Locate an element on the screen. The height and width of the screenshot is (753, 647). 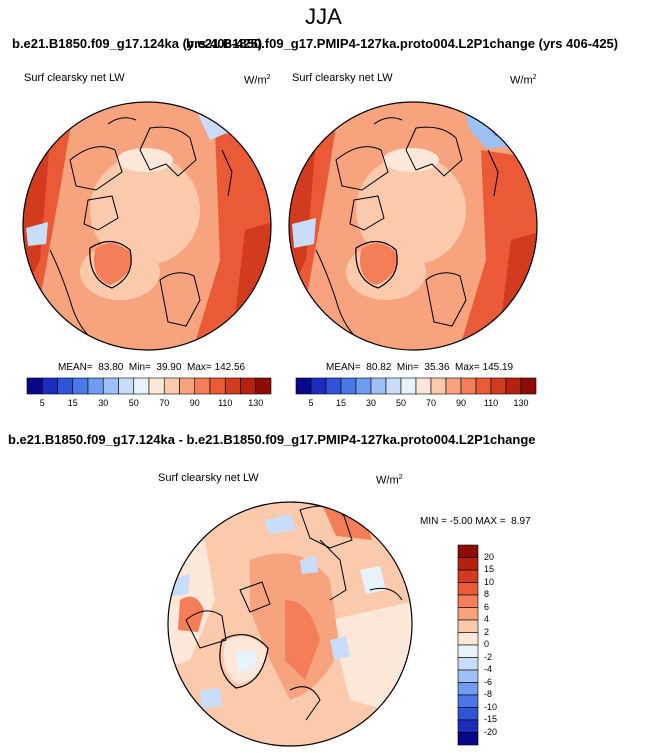
colorbar-tick-label: 6 is located at coordinates (487, 606).